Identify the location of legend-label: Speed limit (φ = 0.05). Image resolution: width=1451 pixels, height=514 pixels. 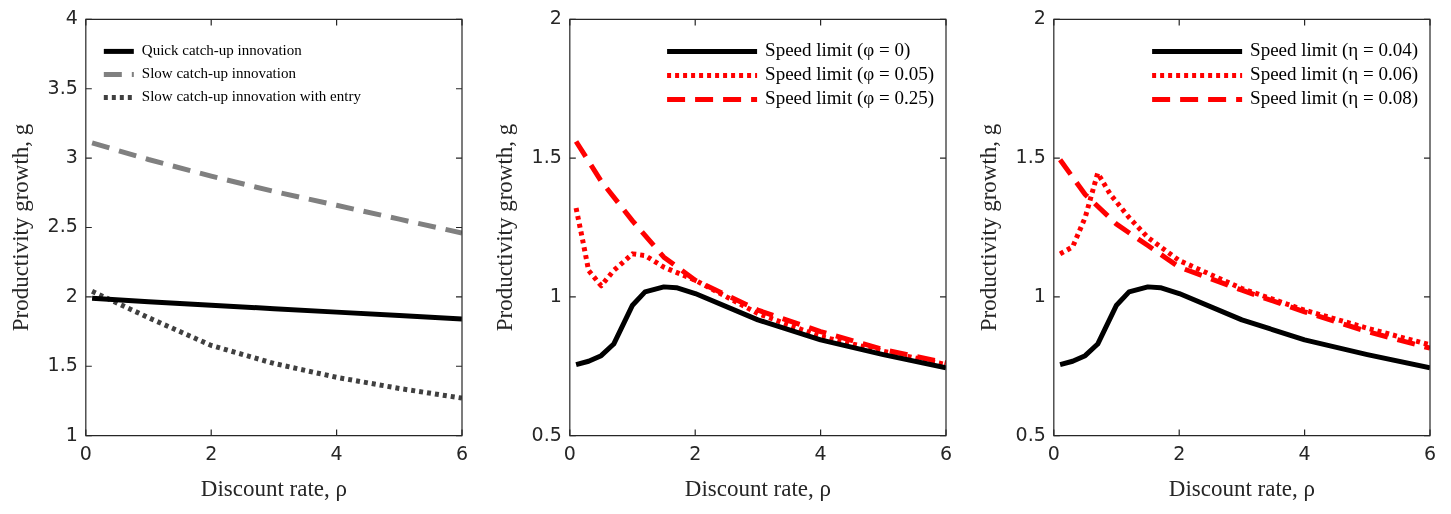
(850, 74).